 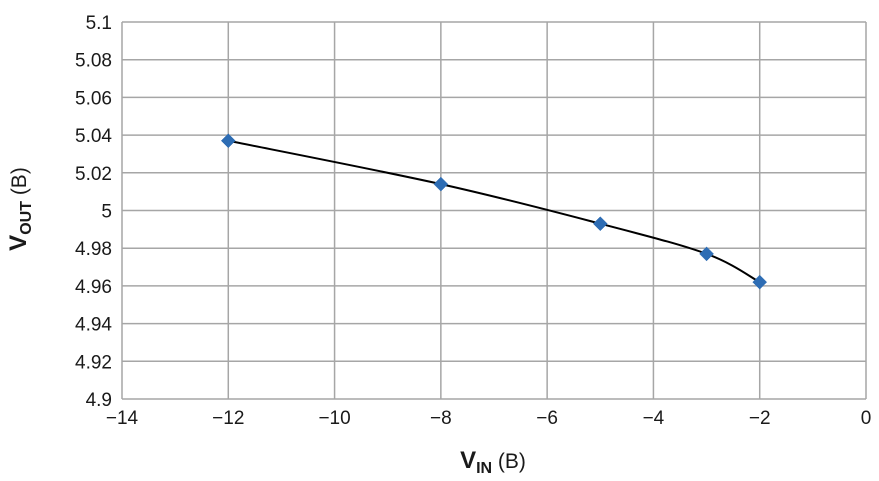 What do you see at coordinates (99, 23) in the screenshot?
I see `y-tick-label: 5.1` at bounding box center [99, 23].